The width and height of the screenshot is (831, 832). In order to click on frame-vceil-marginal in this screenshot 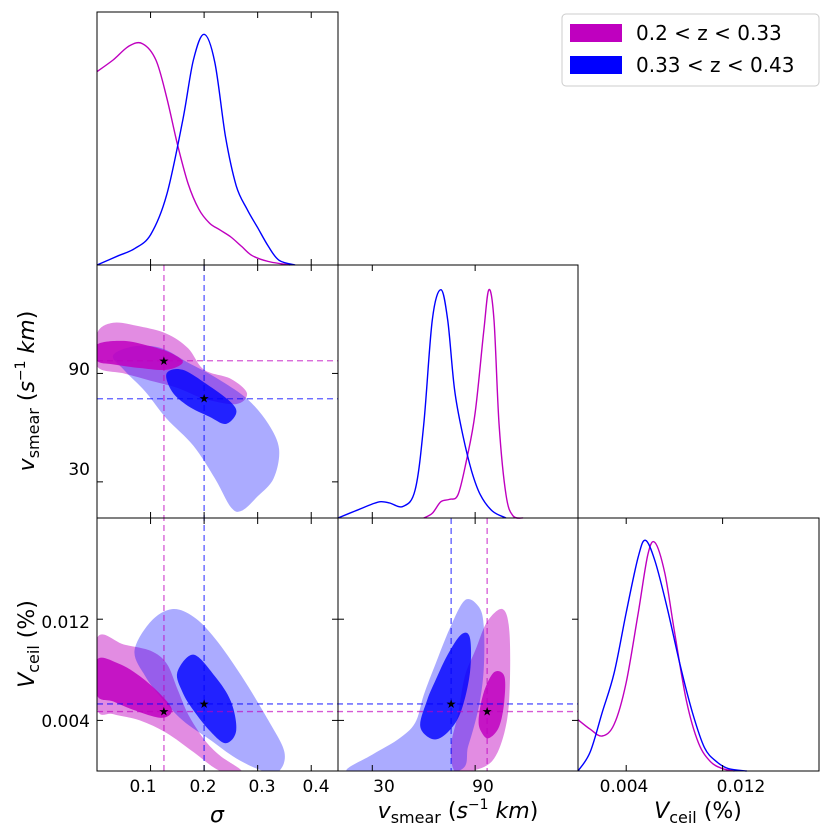, I will do `click(698, 644)`.